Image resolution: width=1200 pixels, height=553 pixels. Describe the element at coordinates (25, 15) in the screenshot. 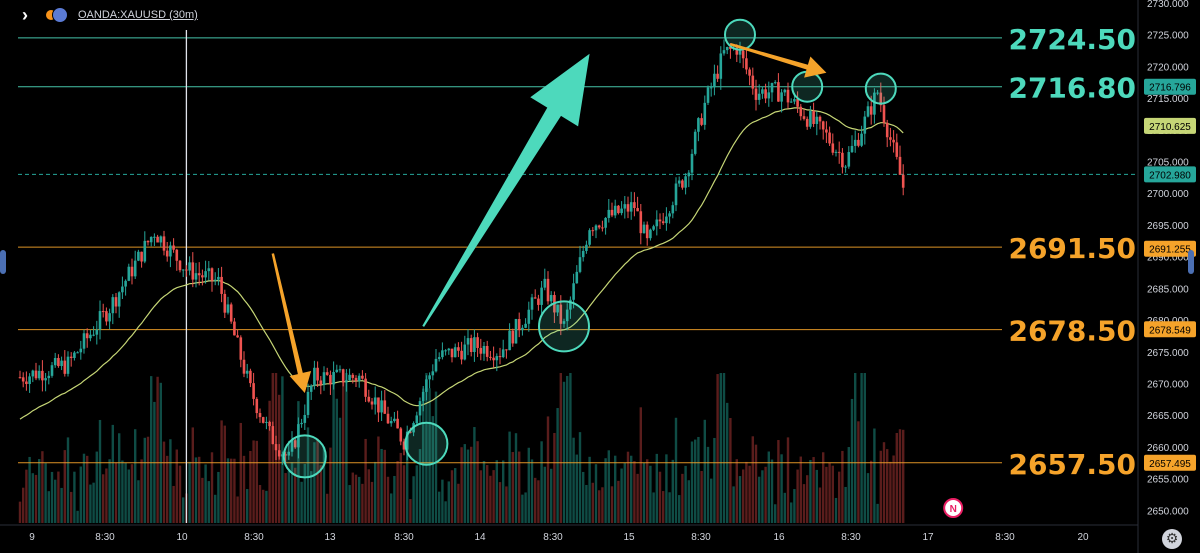

I see `chevron-right-icon: ›` at that location.